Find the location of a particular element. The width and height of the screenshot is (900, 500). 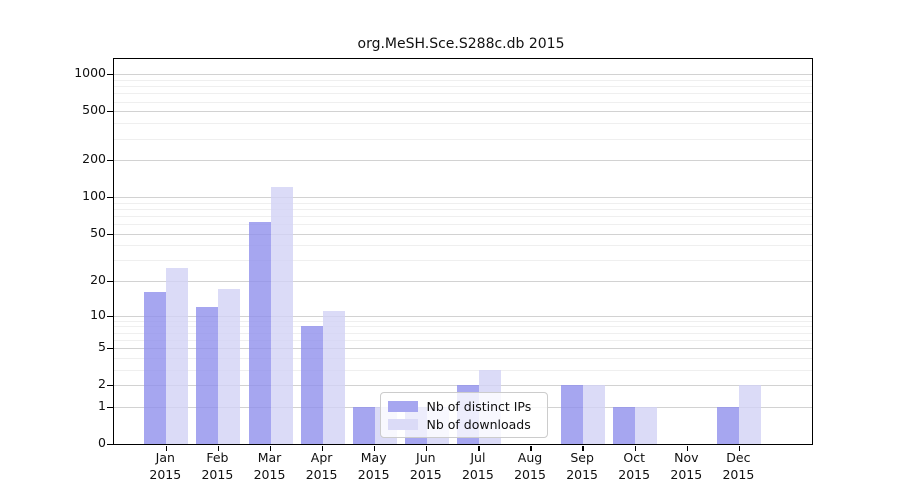

y-tick-label: 1 is located at coordinates (102, 405).